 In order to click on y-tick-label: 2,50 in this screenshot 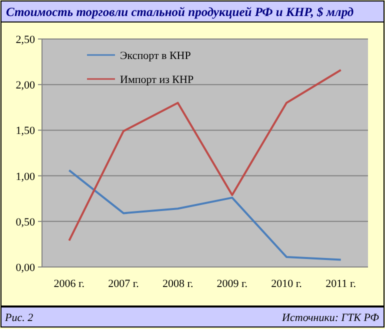, I will do `click(26, 40)`.